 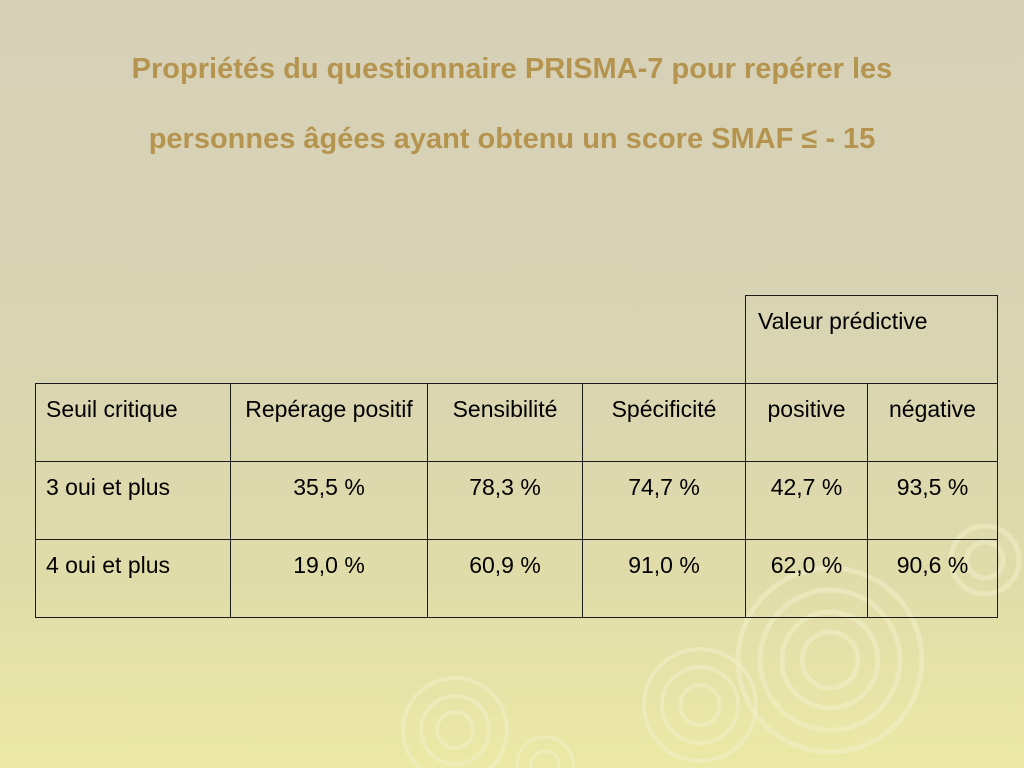 What do you see at coordinates (932, 578) in the screenshot?
I see `table-cell: 90,6 %` at bounding box center [932, 578].